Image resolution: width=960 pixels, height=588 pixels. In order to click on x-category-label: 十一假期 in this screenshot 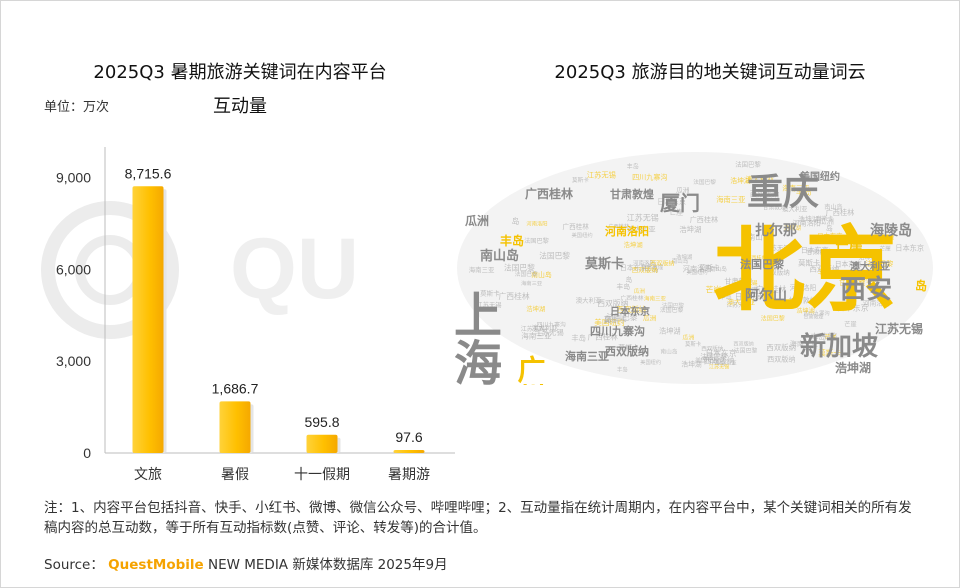, I will do `click(322, 475)`.